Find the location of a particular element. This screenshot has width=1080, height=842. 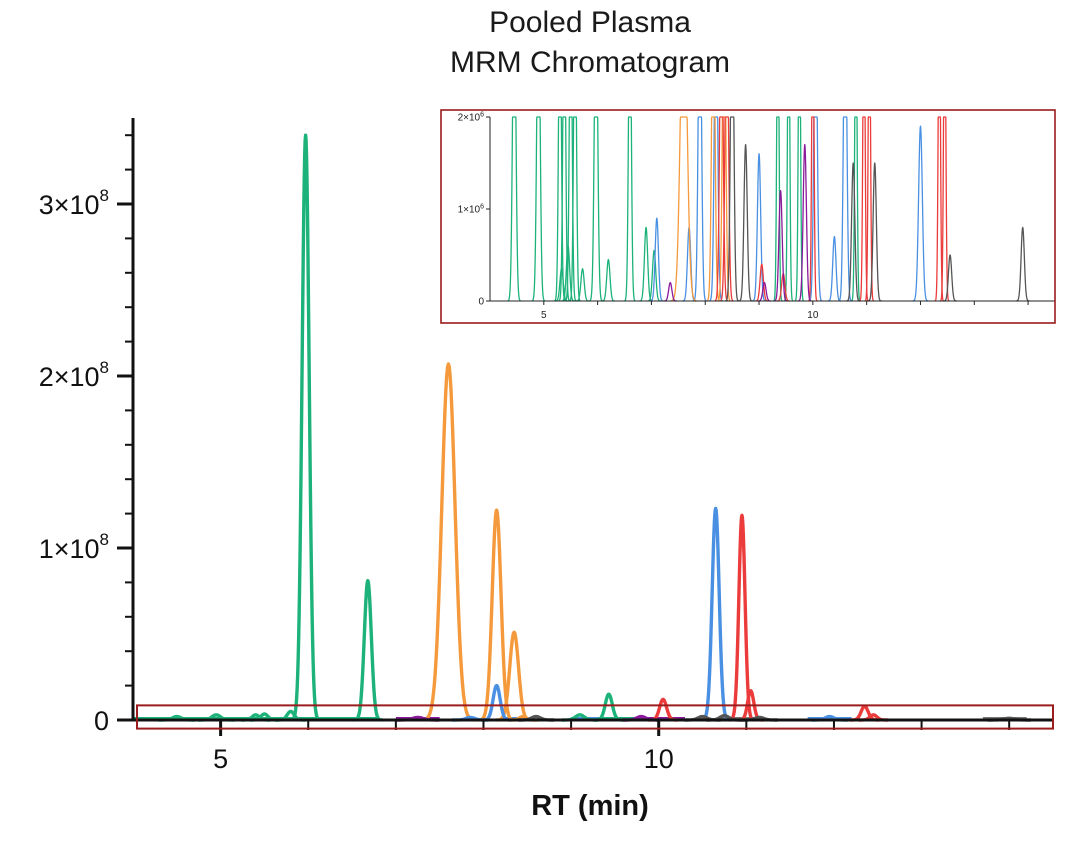

x-axis-title: RT (min) is located at coordinates (590, 806).